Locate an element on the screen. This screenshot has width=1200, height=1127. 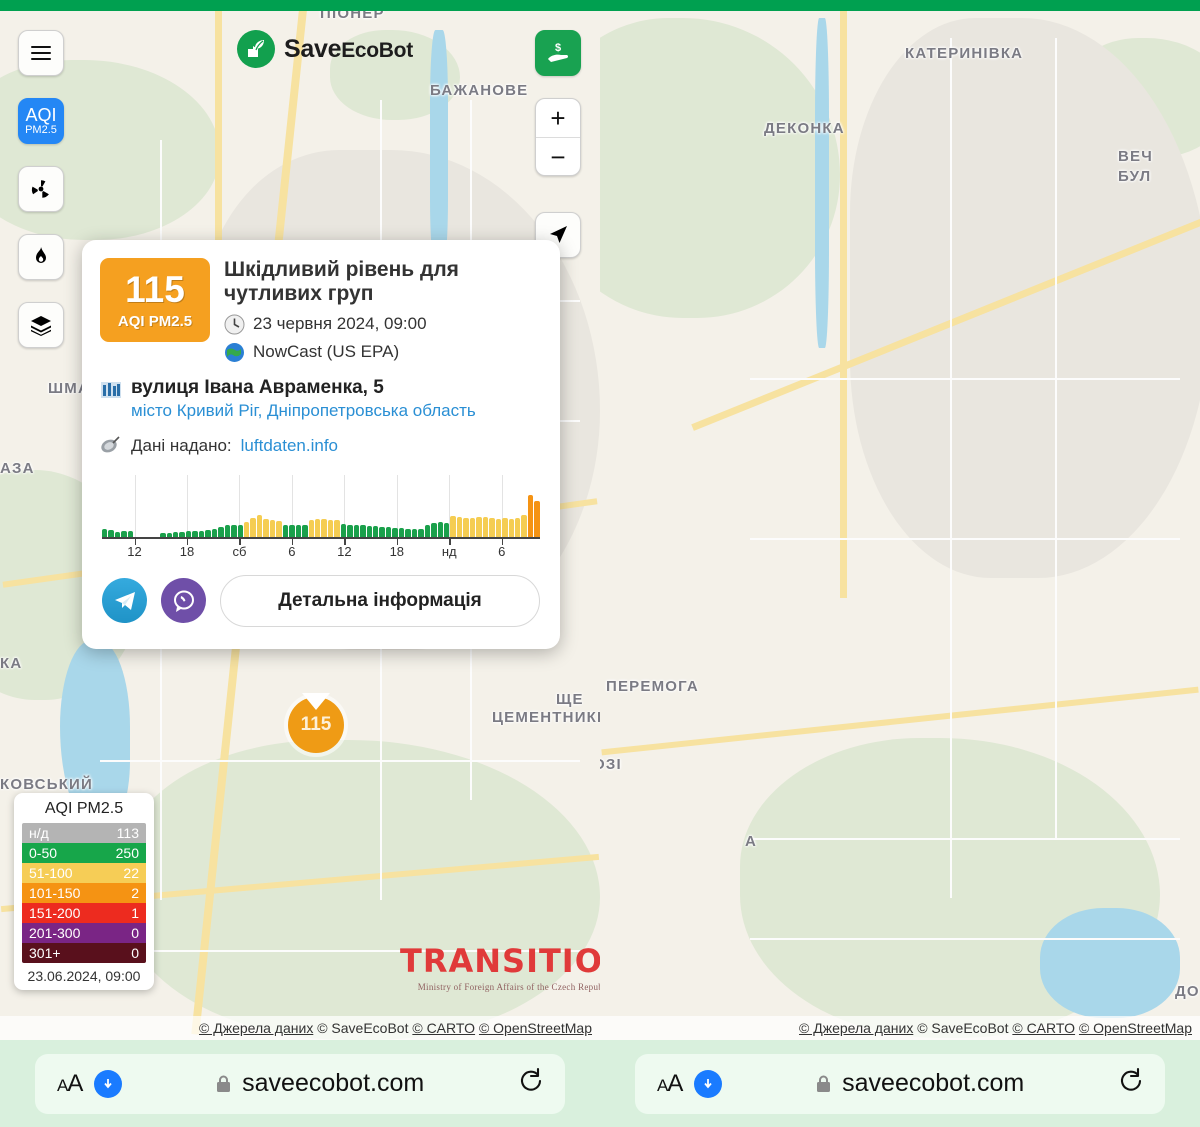
aqi-history-chart: 12 18 сб 6 12 18 нд 6 is located at coordinates (321, 516).